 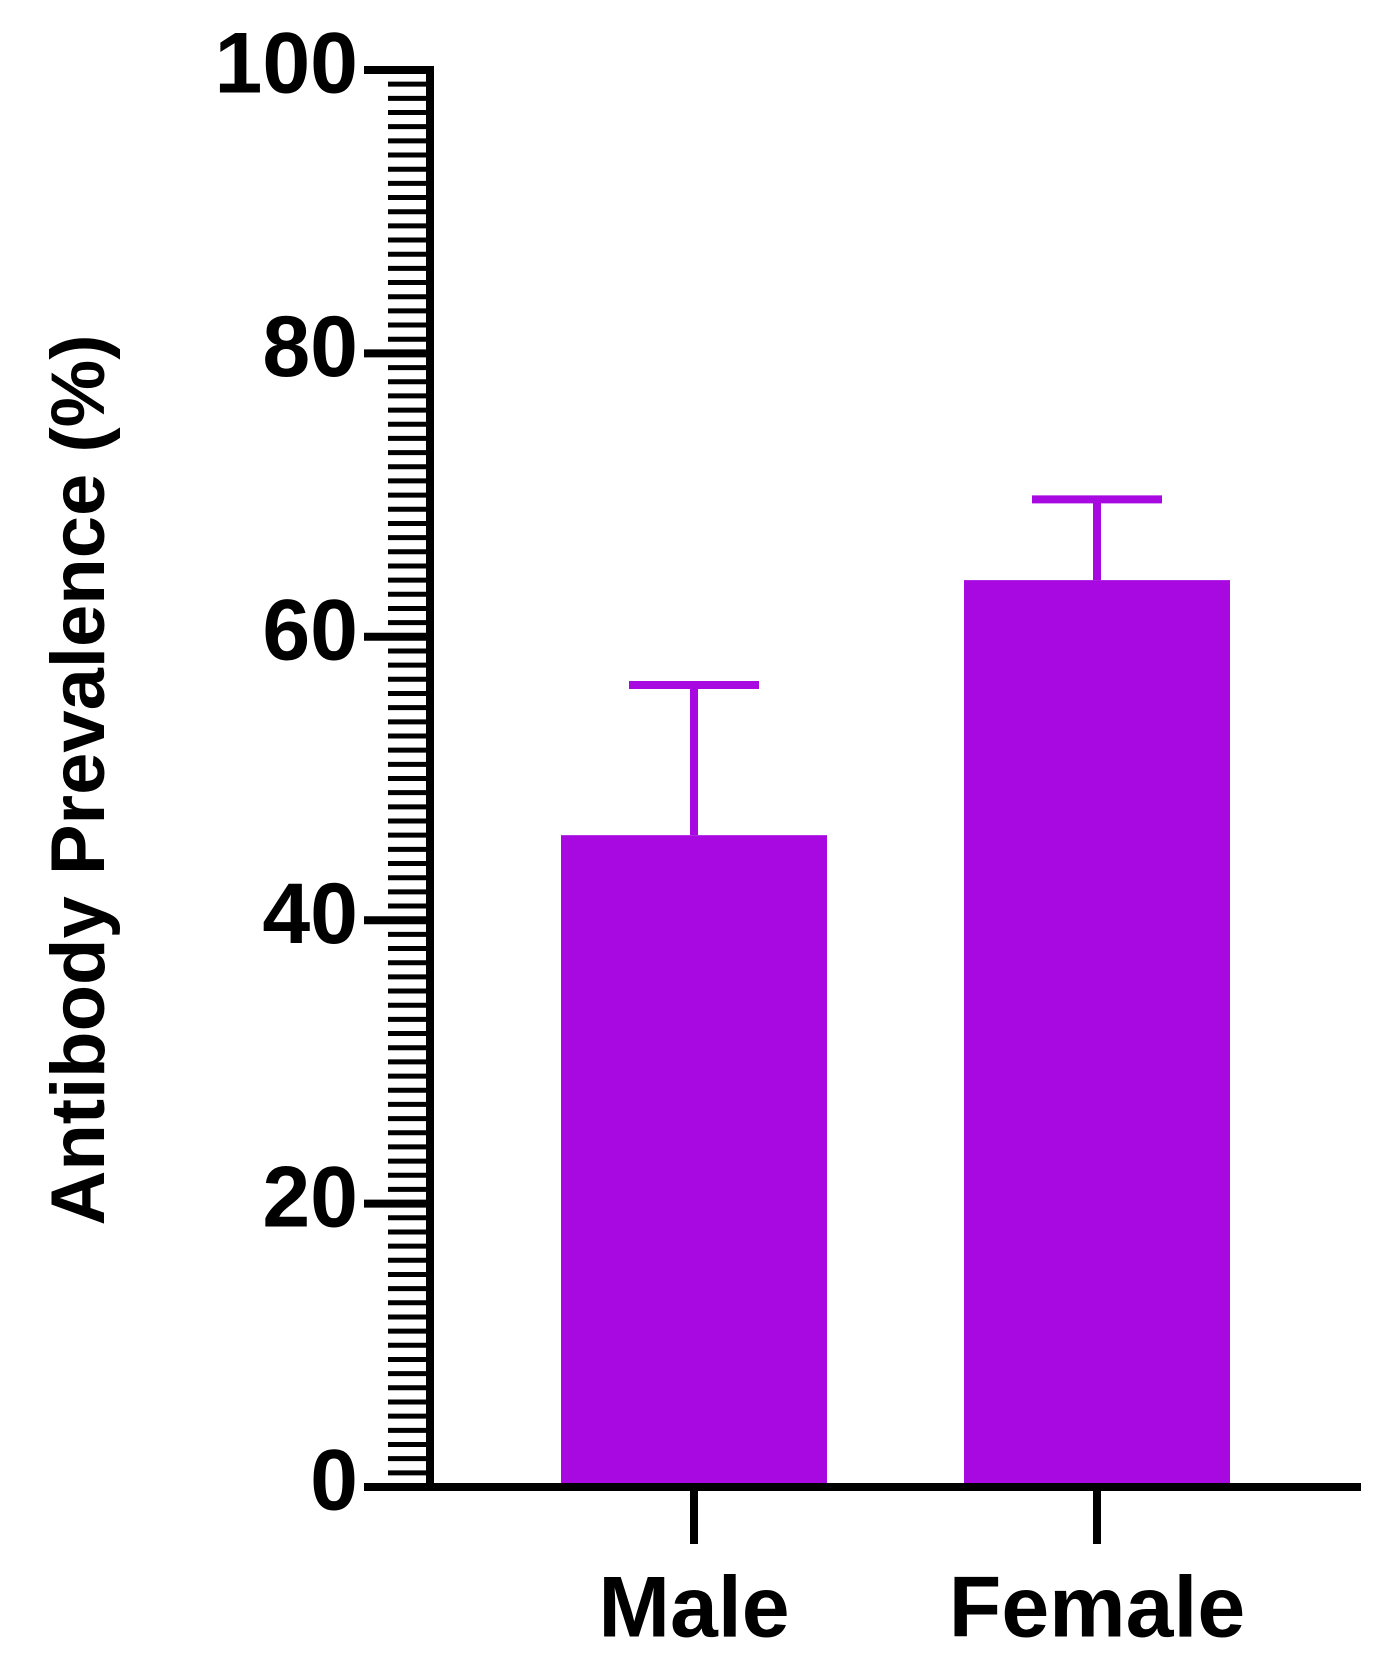 I want to click on y-tick-label: 80, so click(x=310, y=347).